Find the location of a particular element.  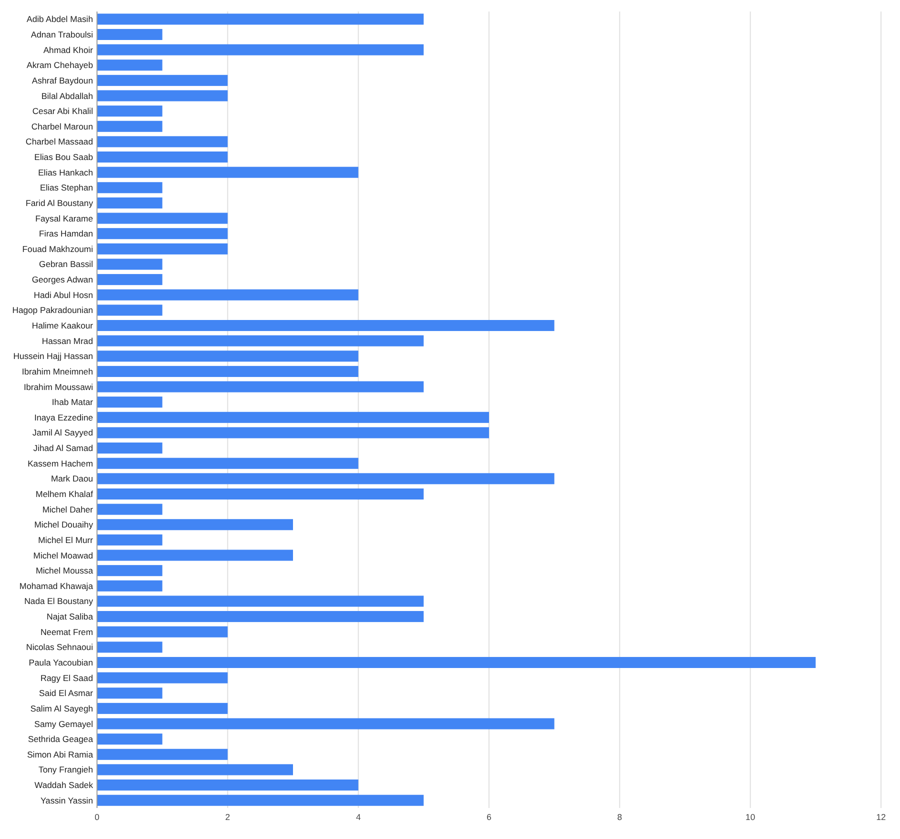

y-tick-label: Jamil Al Sayyed is located at coordinates (63, 433).